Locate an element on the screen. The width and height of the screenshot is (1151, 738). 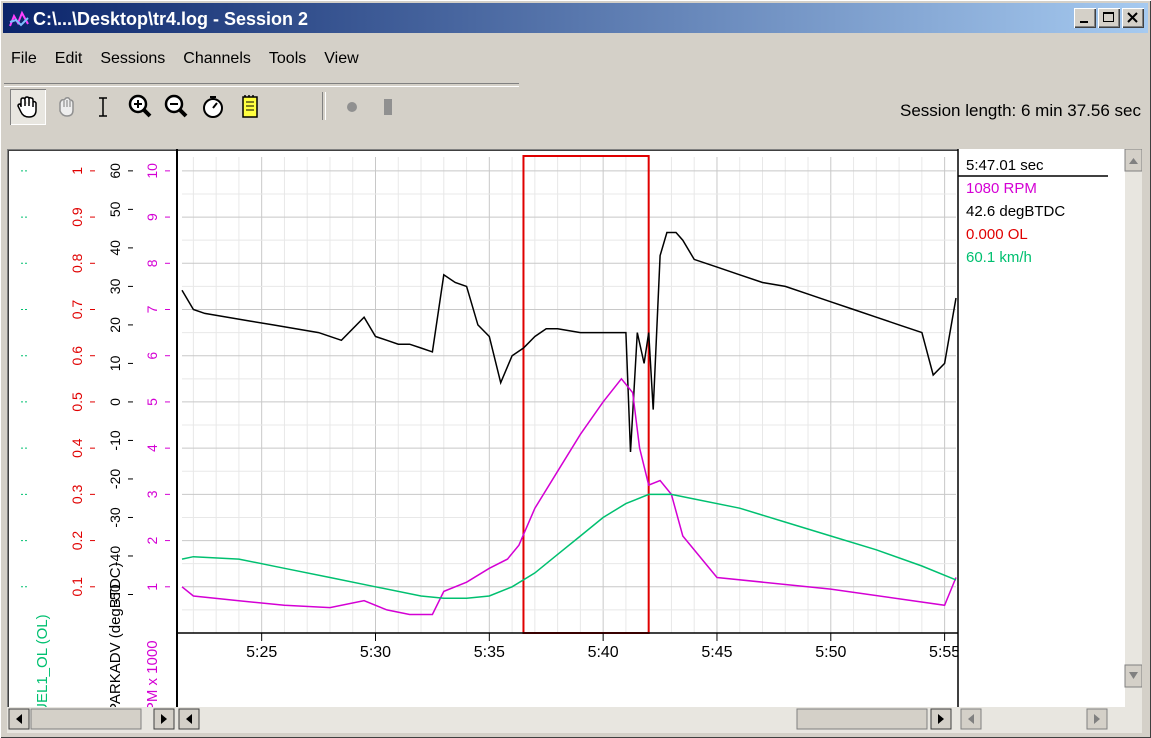
y-tick-label: 3 is located at coordinates (152, 494).